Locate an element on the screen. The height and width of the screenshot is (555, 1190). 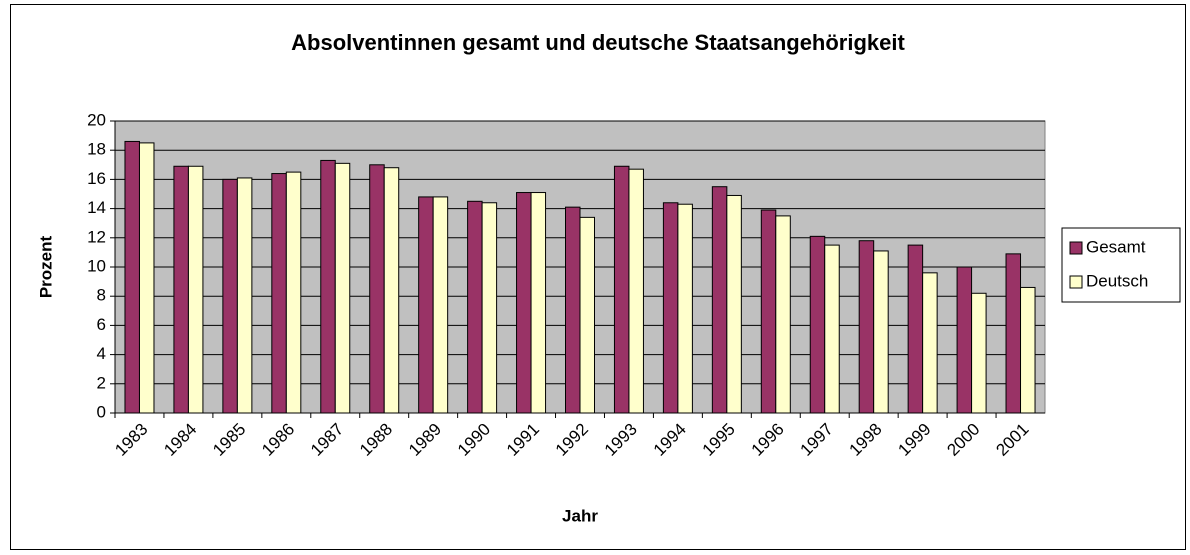
y-tick-label: 10 is located at coordinates (96, 265).